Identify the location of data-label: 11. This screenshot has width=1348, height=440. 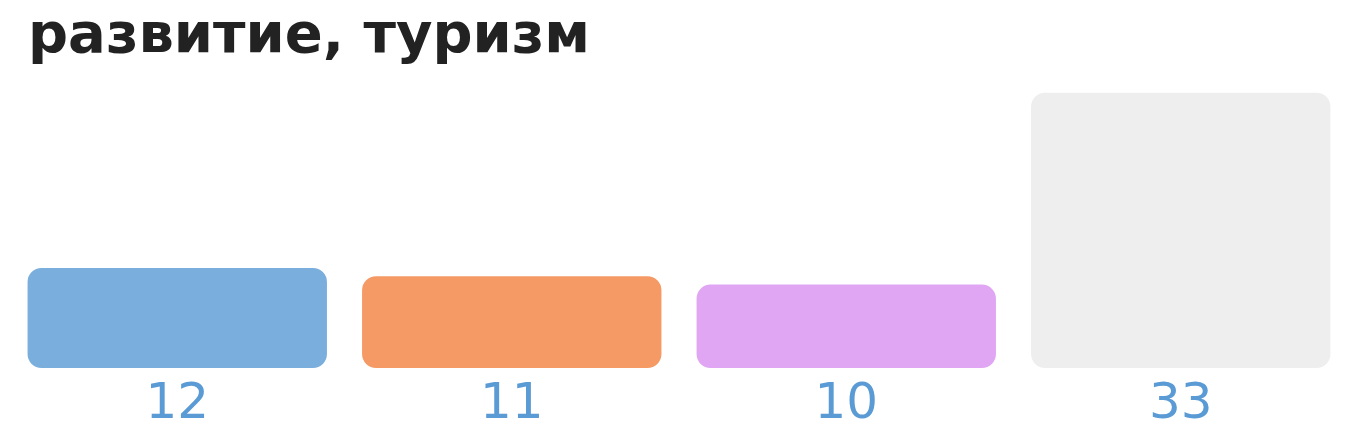
(511, 400).